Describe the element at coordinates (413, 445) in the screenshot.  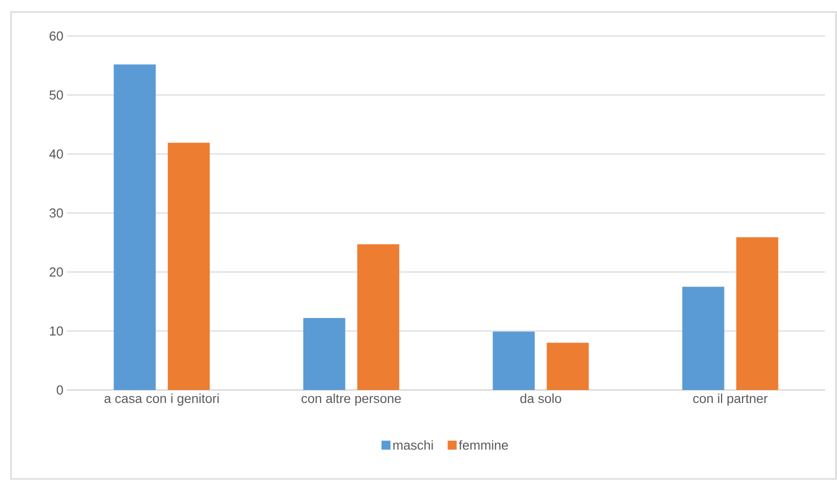
I see `legend-label: maschi` at that location.